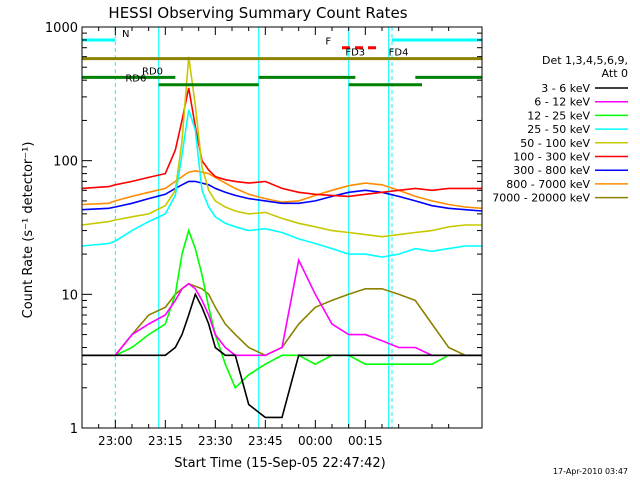 This screenshot has width=640, height=480. What do you see at coordinates (558, 129) in the screenshot?
I see `legend-label: 25 - 50 keV` at bounding box center [558, 129].